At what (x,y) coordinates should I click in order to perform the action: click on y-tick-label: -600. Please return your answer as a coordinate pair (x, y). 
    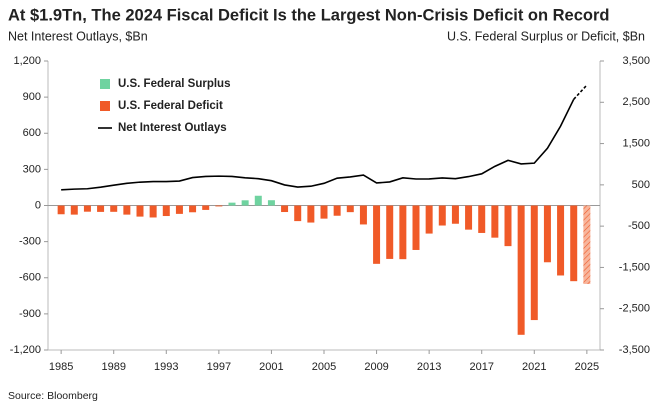
    Looking at the image, I should click on (30, 278).